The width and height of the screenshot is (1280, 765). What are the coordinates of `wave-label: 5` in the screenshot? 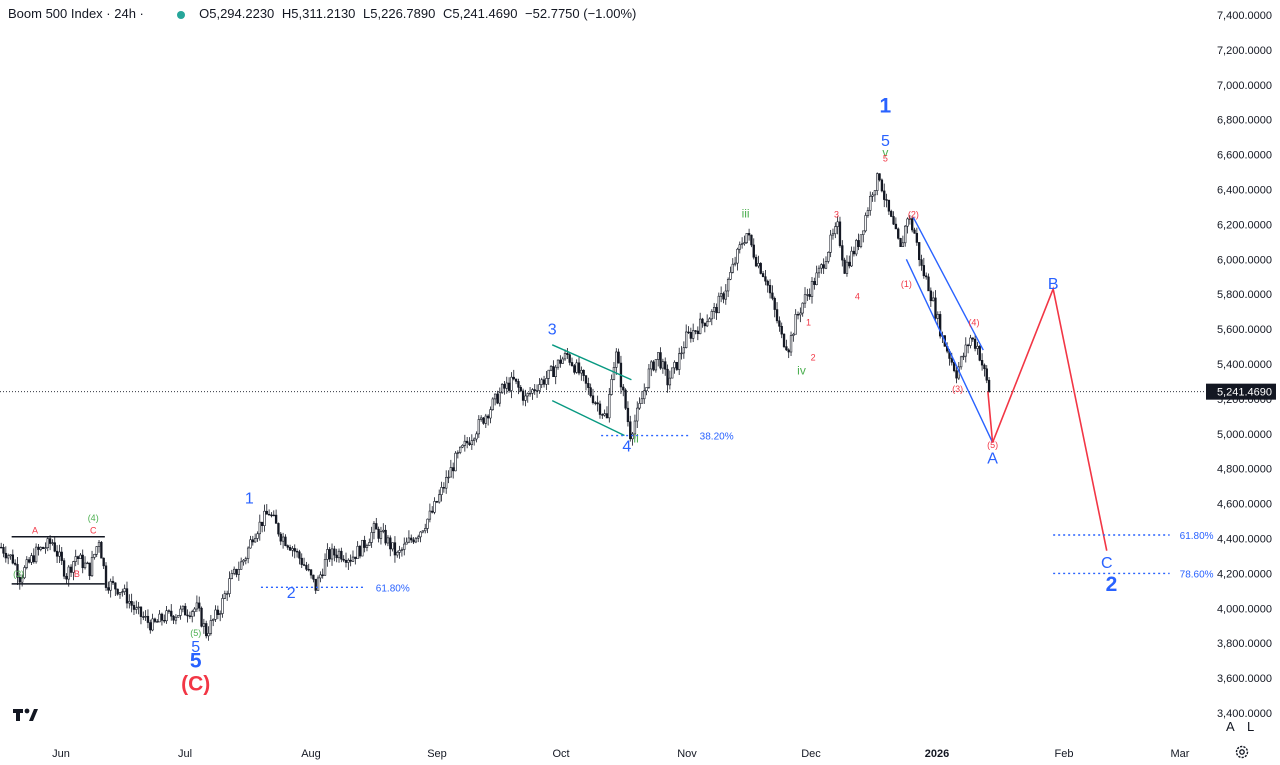 It's located at (885, 159).